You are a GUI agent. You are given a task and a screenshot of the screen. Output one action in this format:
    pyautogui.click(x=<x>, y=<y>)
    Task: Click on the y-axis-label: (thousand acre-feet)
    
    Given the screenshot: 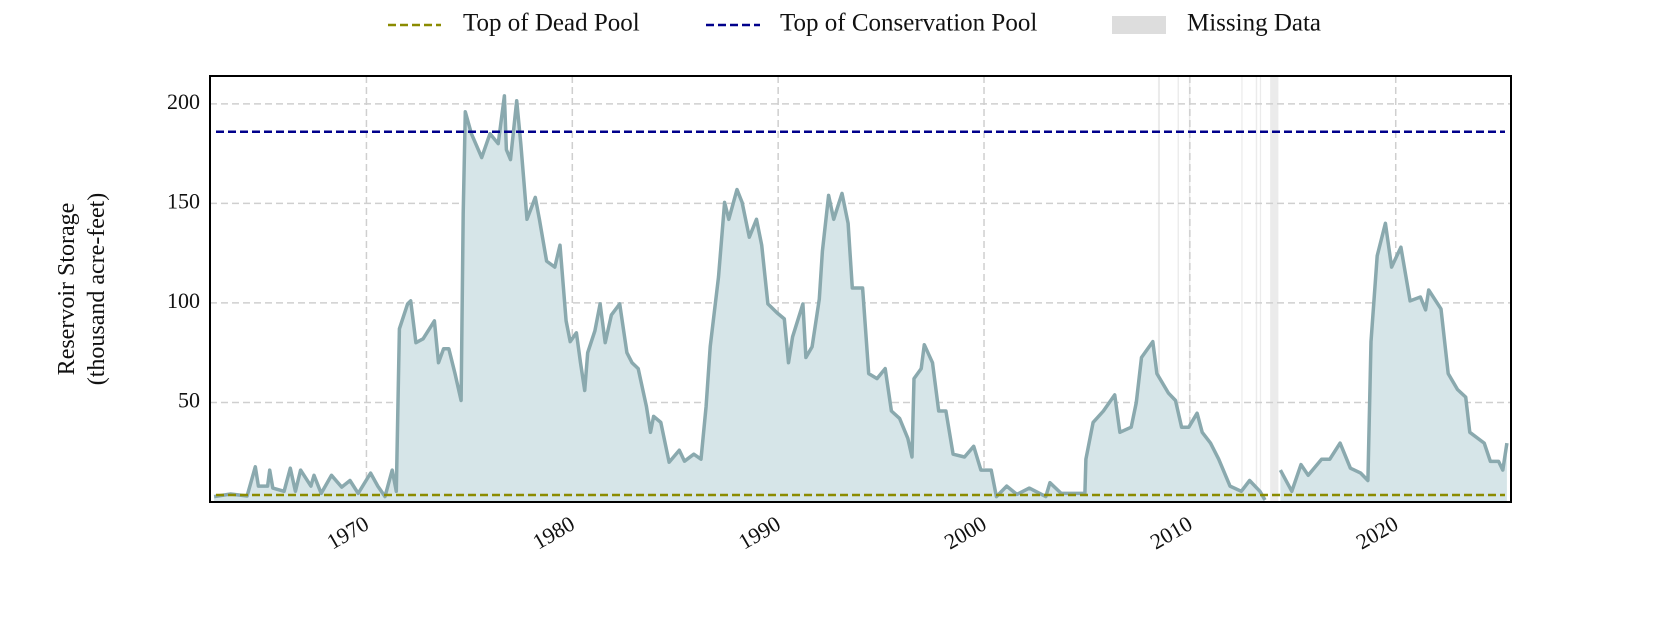 What is the action you would take?
    pyautogui.click(x=97, y=289)
    